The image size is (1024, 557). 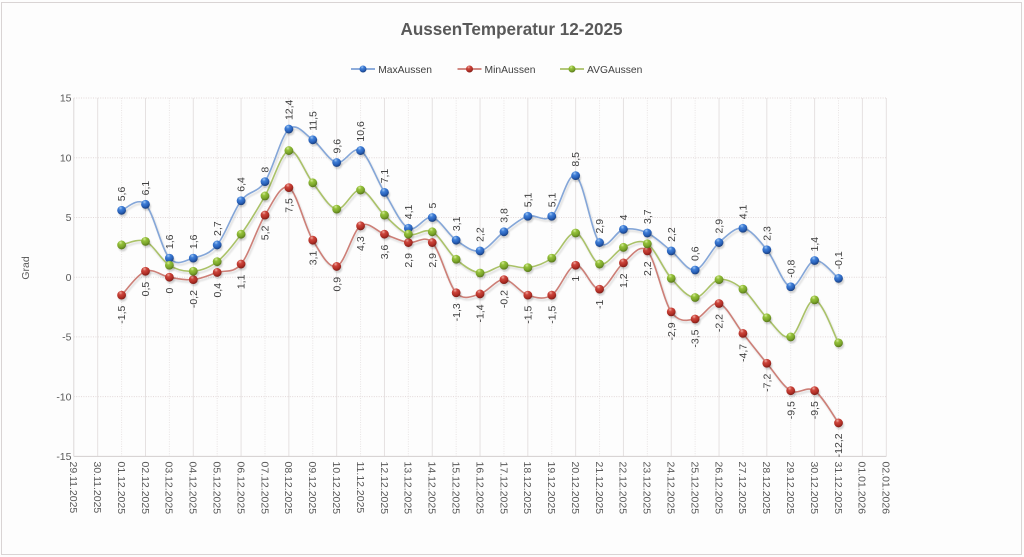 What do you see at coordinates (242, 281) in the screenshot?
I see `svg-text: 1,1` at bounding box center [242, 281].